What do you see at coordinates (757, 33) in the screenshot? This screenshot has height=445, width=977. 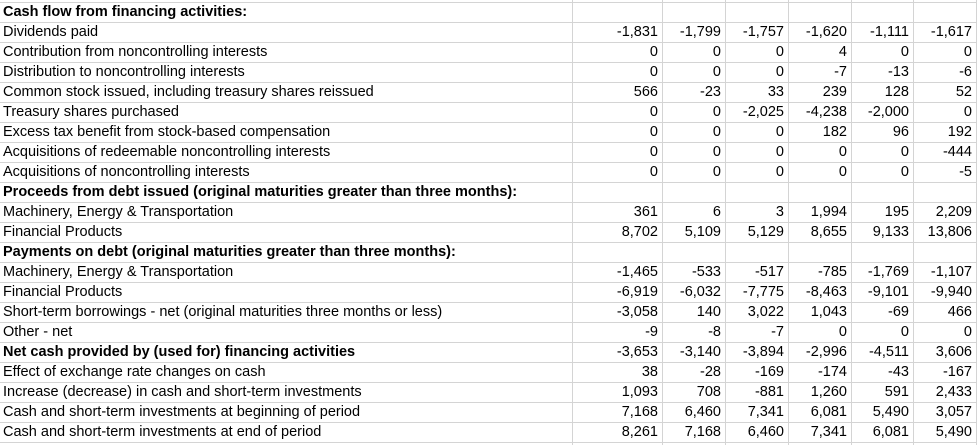 I see `value-cell: -1,757` at bounding box center [757, 33].